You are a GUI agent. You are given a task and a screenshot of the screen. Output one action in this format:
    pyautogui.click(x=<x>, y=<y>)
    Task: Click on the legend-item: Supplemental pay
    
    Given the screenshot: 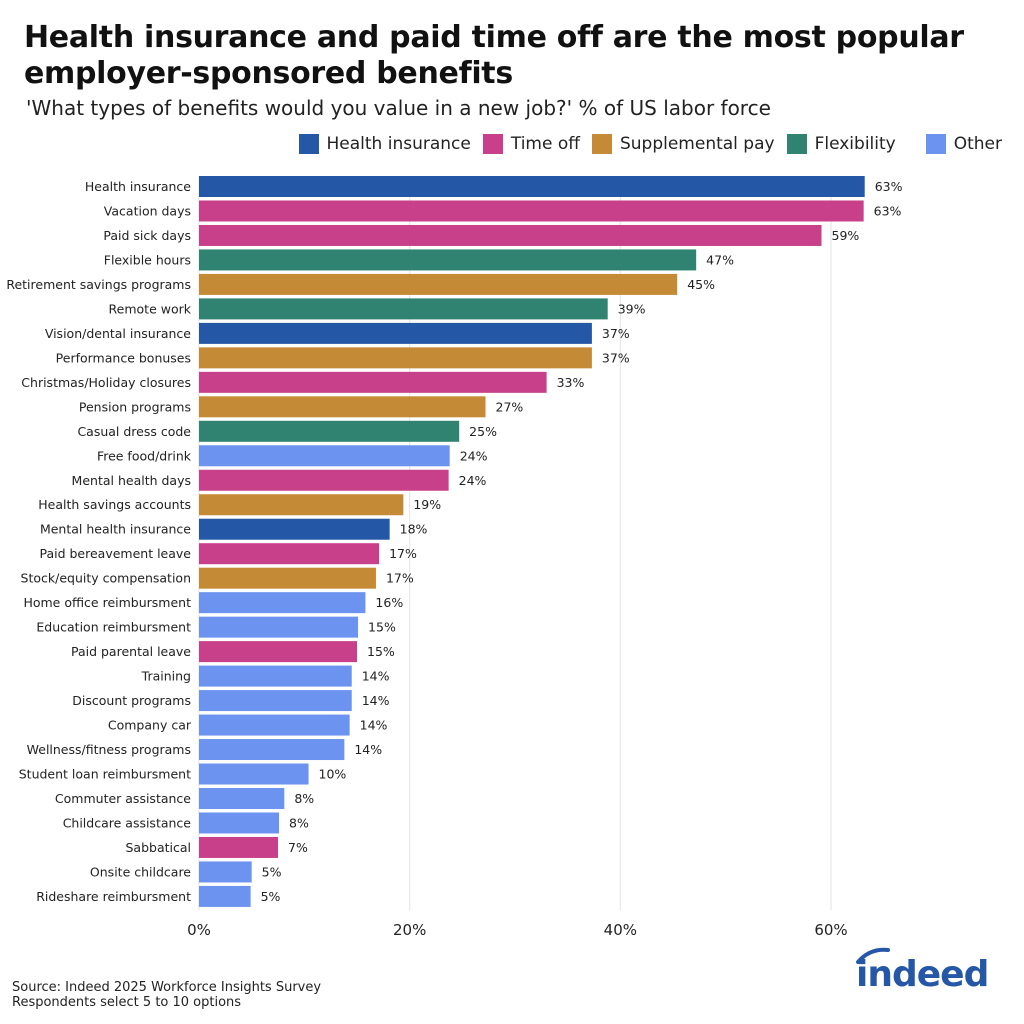 What is the action you would take?
    pyautogui.click(x=683, y=144)
    